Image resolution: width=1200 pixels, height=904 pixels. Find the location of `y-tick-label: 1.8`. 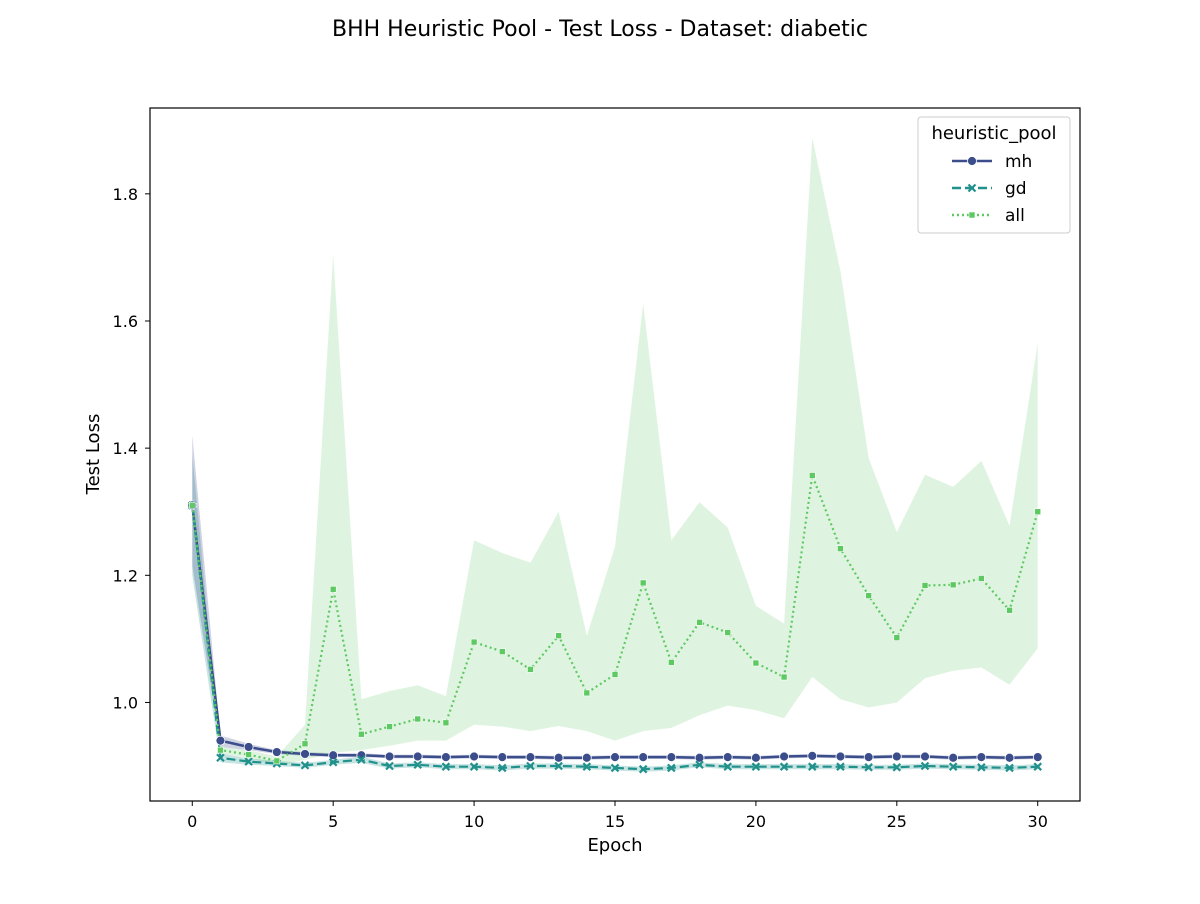

y-tick-label: 1.8 is located at coordinates (125, 194).